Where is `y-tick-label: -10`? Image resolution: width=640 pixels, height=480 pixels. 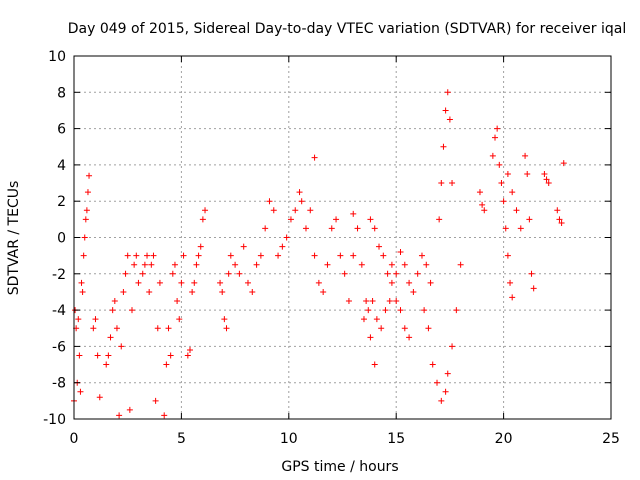
y-tick-label: -10 is located at coordinates (54, 420).